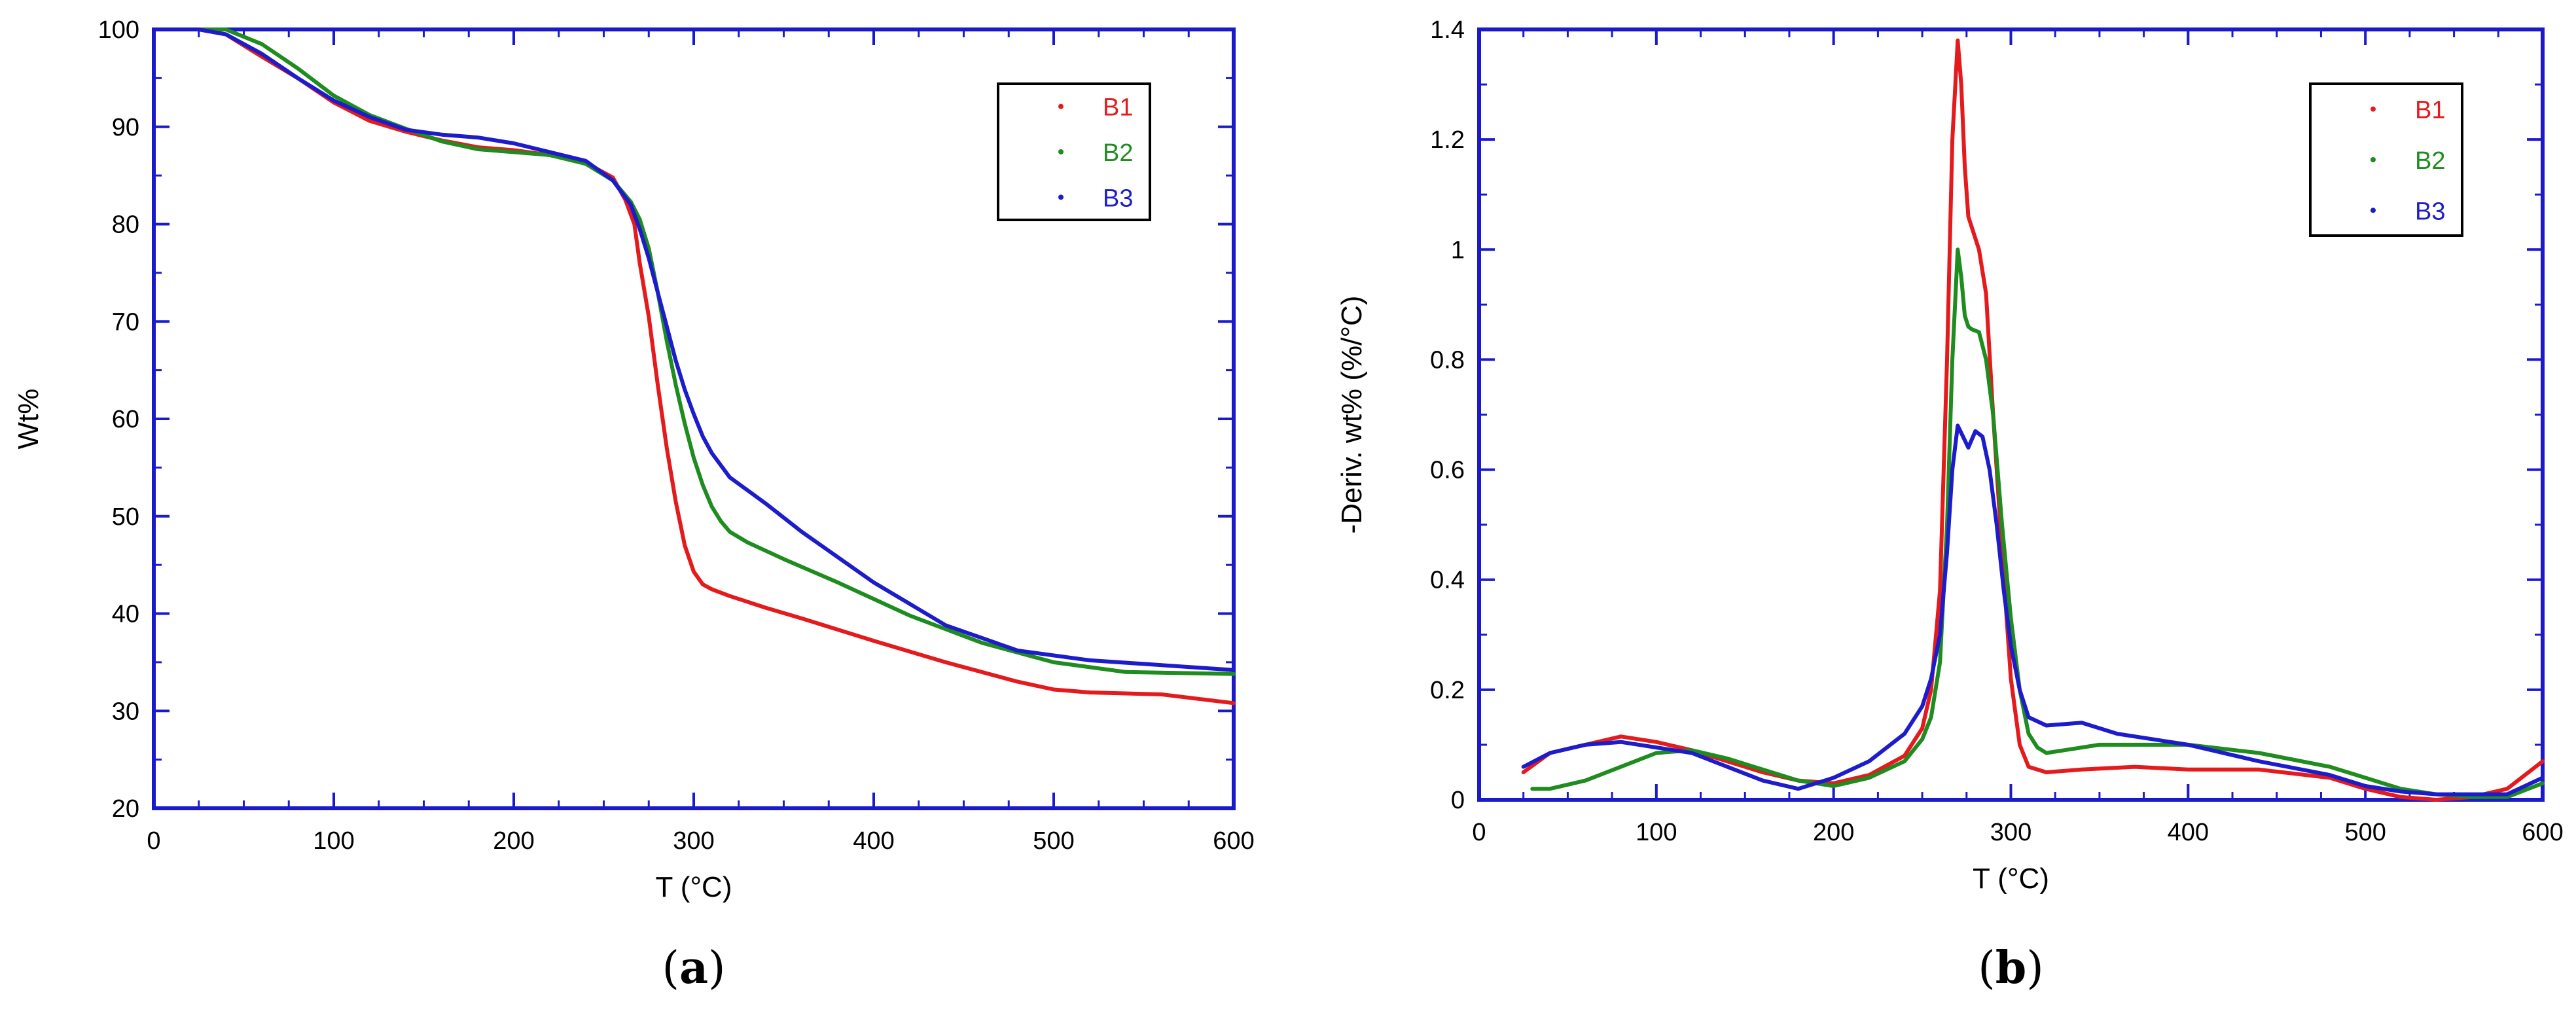 This screenshot has height=1021, width=2576. I want to click on y-tick-label: 80, so click(125, 225).